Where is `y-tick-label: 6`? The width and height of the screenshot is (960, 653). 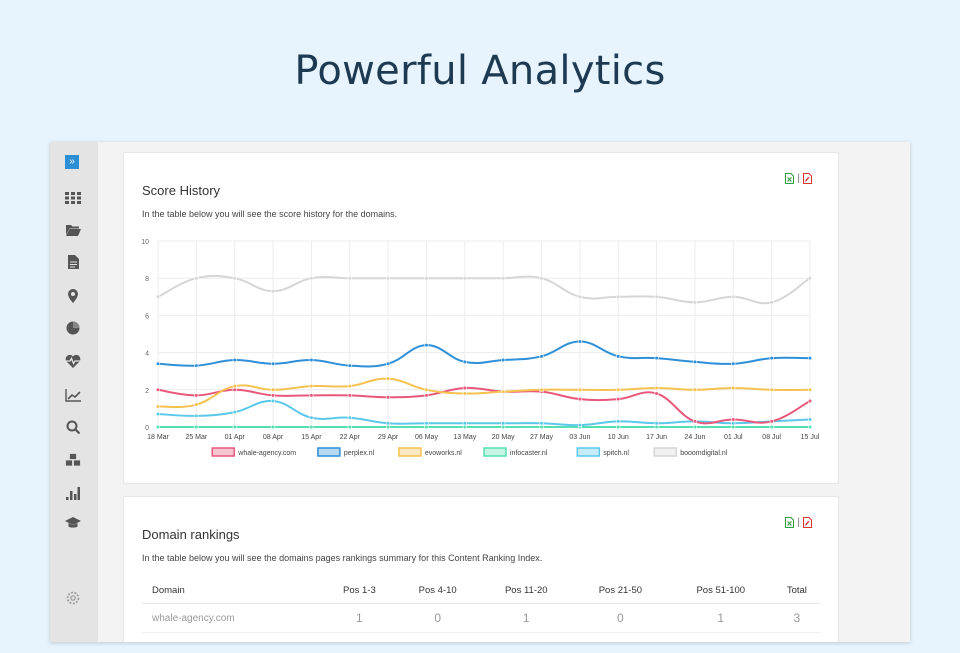 y-tick-label: 6 is located at coordinates (147, 316).